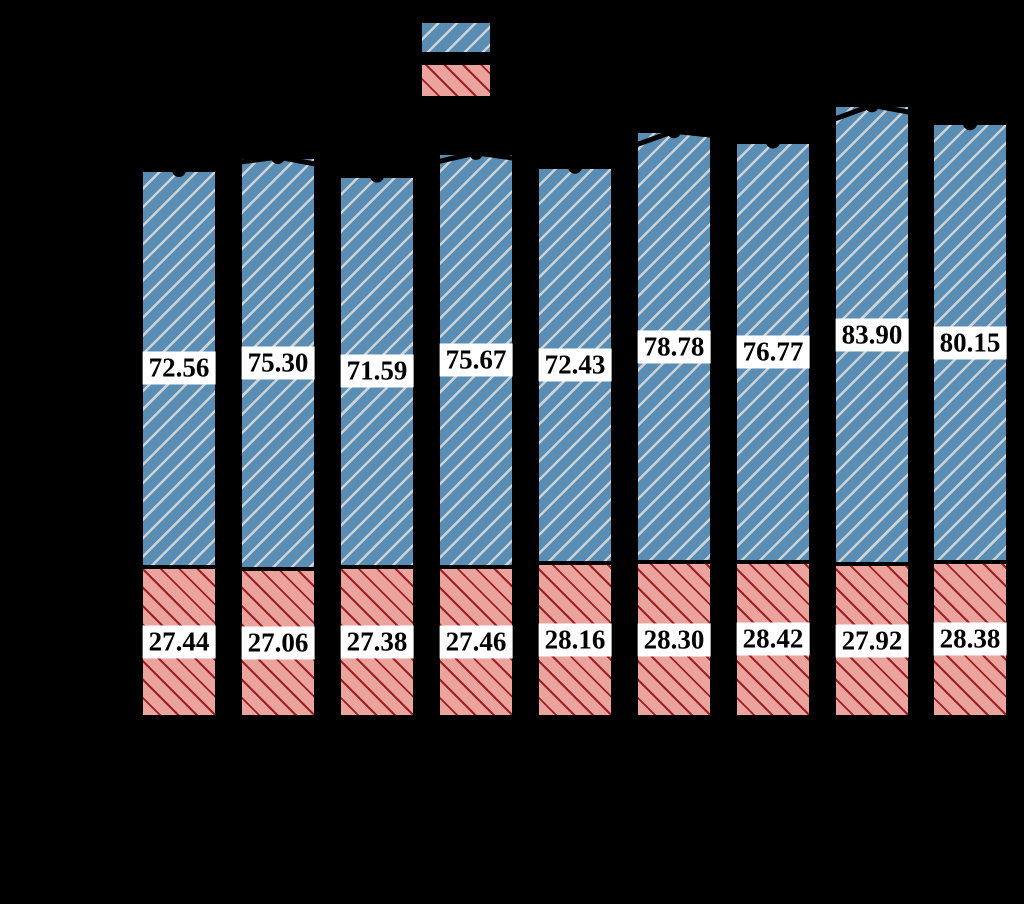 The image size is (1024, 904). What do you see at coordinates (872, 641) in the screenshot?
I see `bar-value-label-red: 27.92` at bounding box center [872, 641].